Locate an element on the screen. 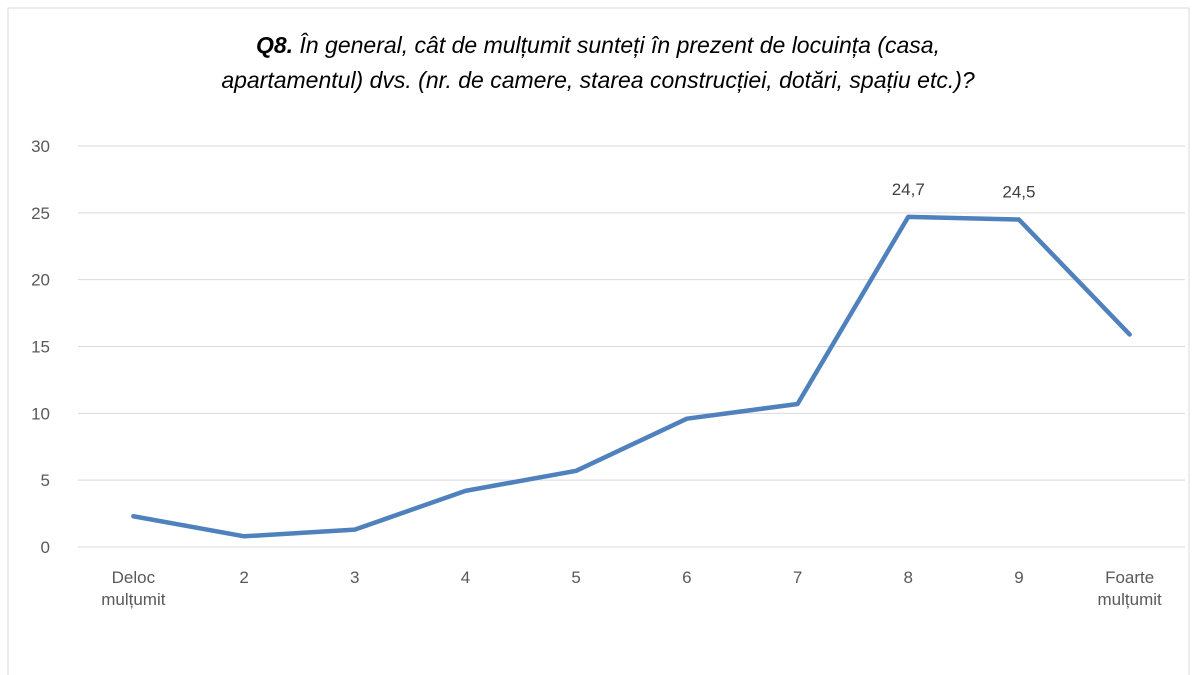  x-tick-label: 9 is located at coordinates (1019, 577).